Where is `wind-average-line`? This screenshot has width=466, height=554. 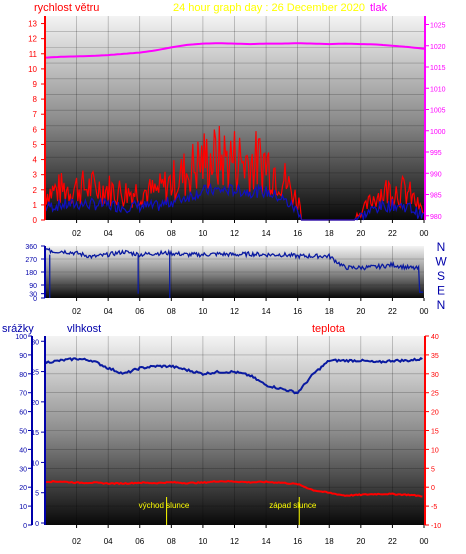
wind-average-line is located at coordinates (234, 201).